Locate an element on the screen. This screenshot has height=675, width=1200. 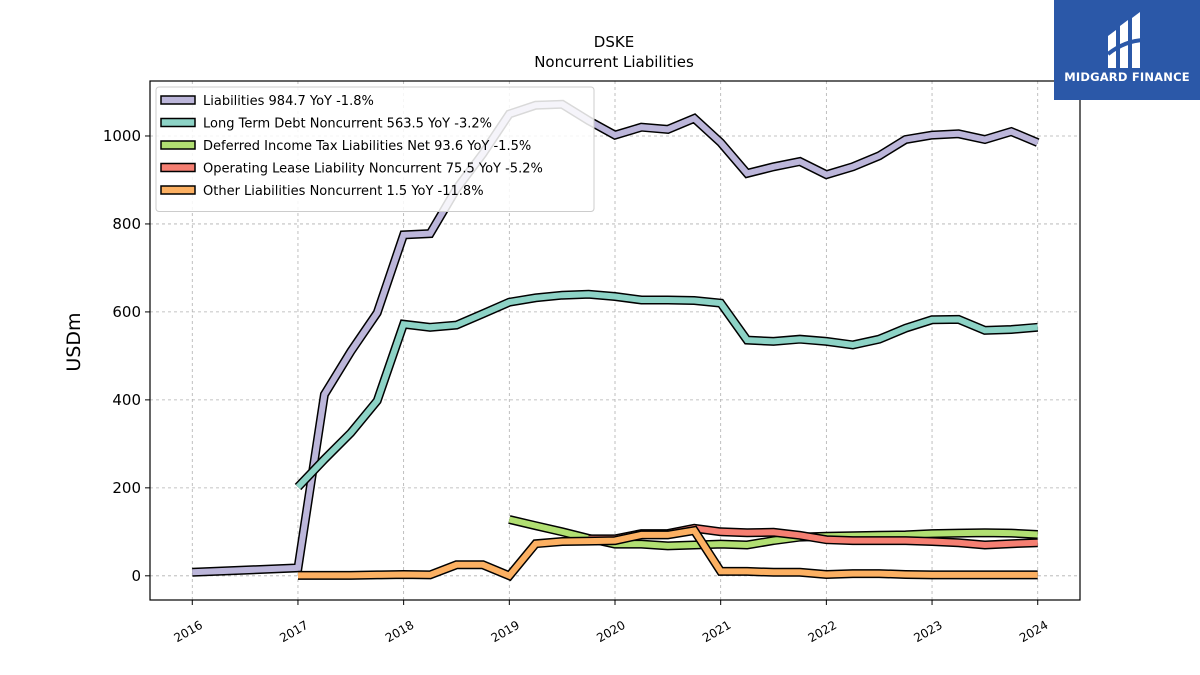
chart-title: DSKE is located at coordinates (614, 42).